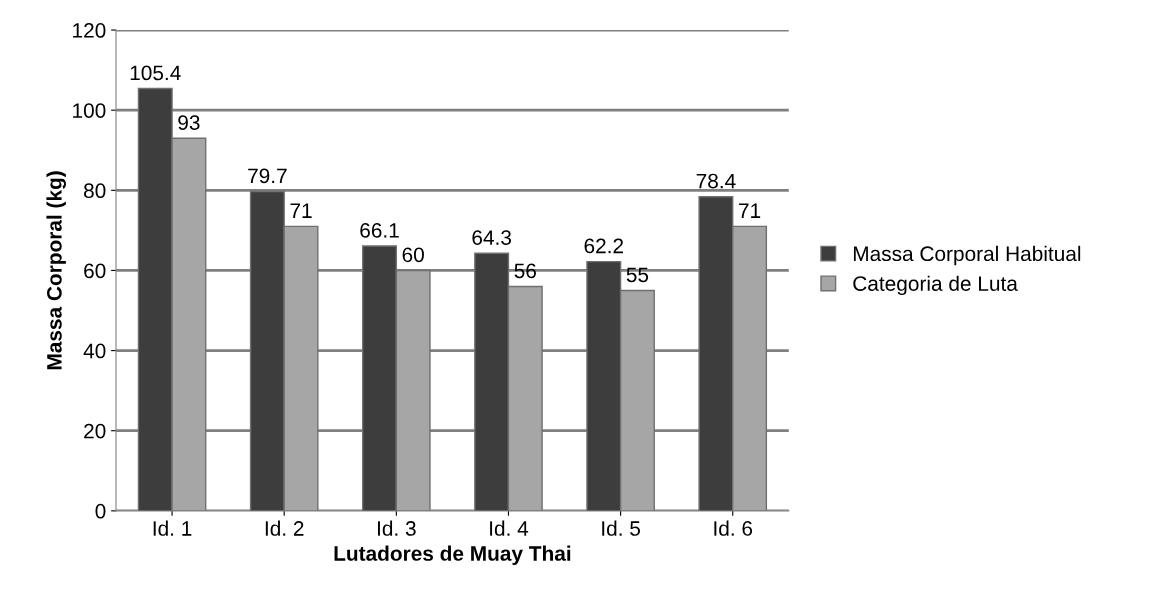 Image resolution: width=1160 pixels, height=601 pixels. I want to click on y-tick-label: 80, so click(95, 191).